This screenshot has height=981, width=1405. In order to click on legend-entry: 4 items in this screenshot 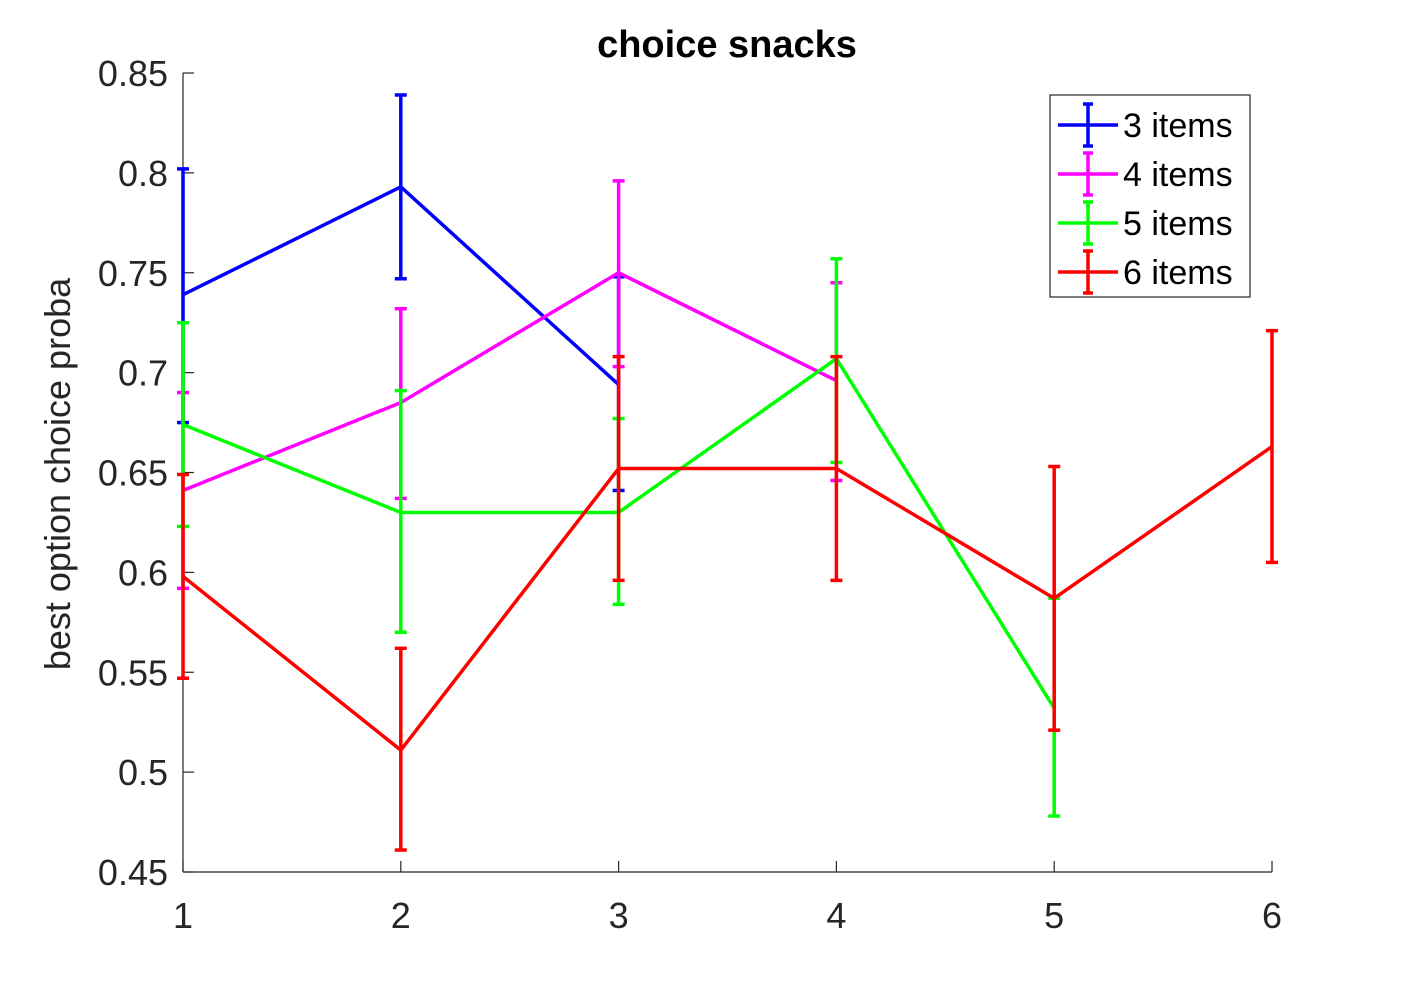, I will do `click(1145, 174)`.